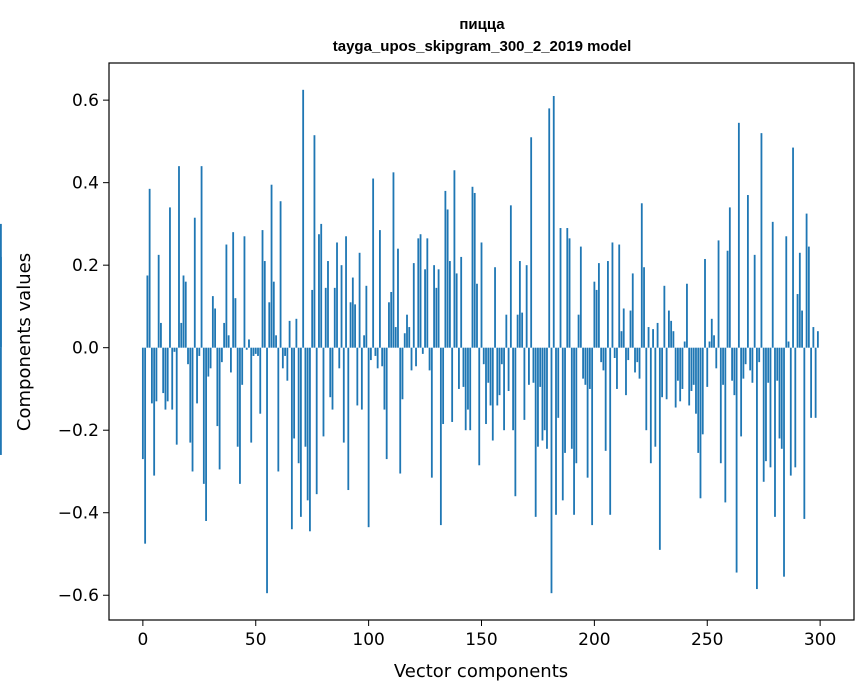 This screenshot has width=867, height=696. What do you see at coordinates (78, 596) in the screenshot?
I see `y-tick-label: −0.6` at bounding box center [78, 596].